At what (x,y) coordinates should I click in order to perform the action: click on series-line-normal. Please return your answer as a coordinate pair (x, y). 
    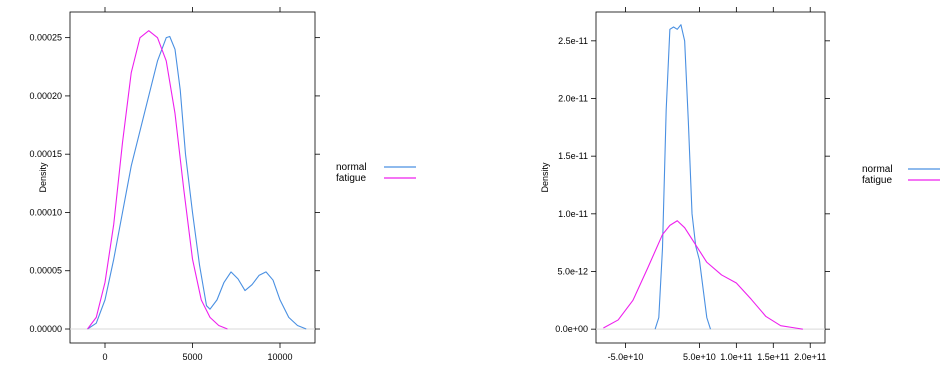
    Looking at the image, I should click on (683, 177).